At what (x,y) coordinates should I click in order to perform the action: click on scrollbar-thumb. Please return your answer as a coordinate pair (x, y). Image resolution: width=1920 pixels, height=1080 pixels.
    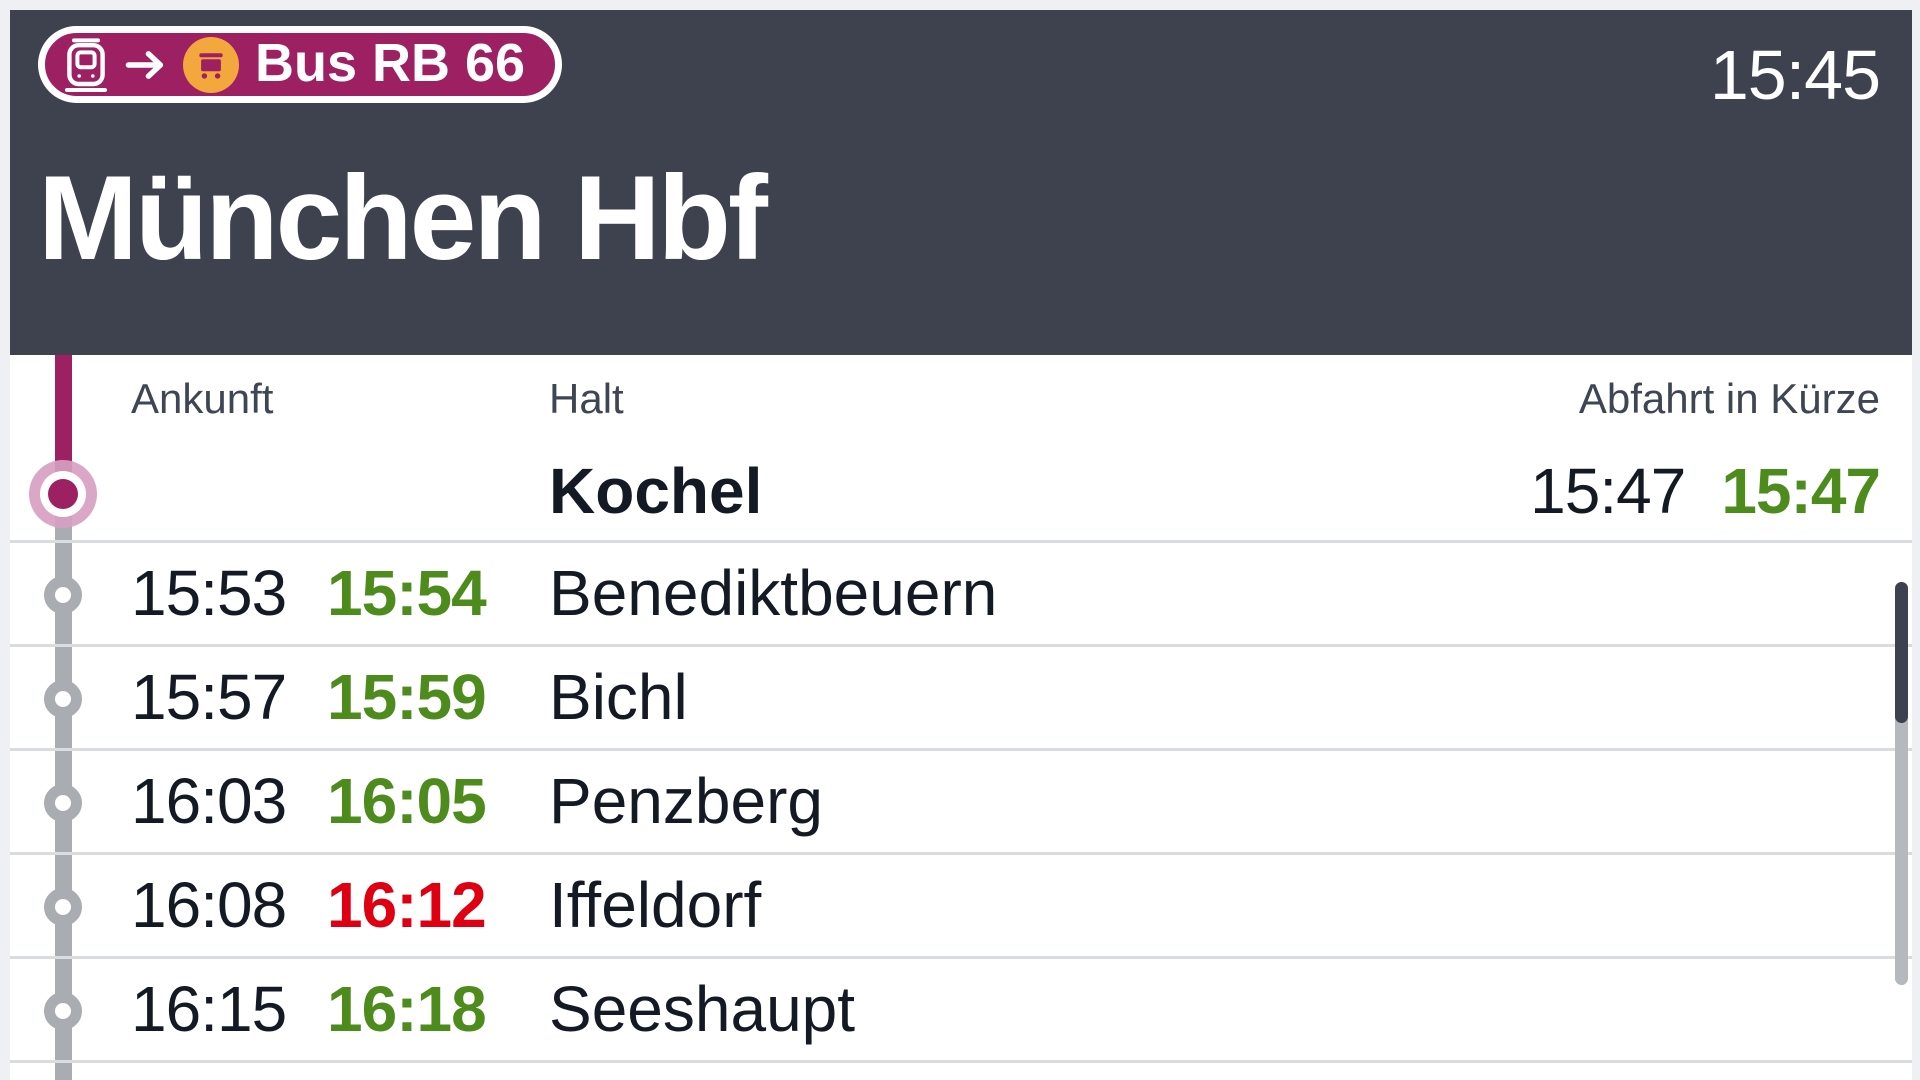
    Looking at the image, I should click on (1901, 652).